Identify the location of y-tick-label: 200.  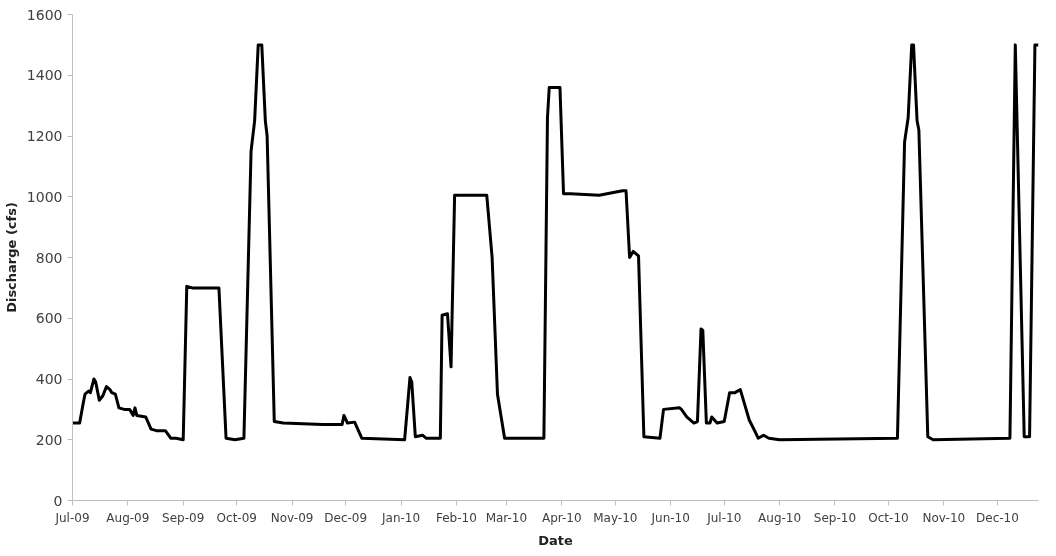
(49, 439).